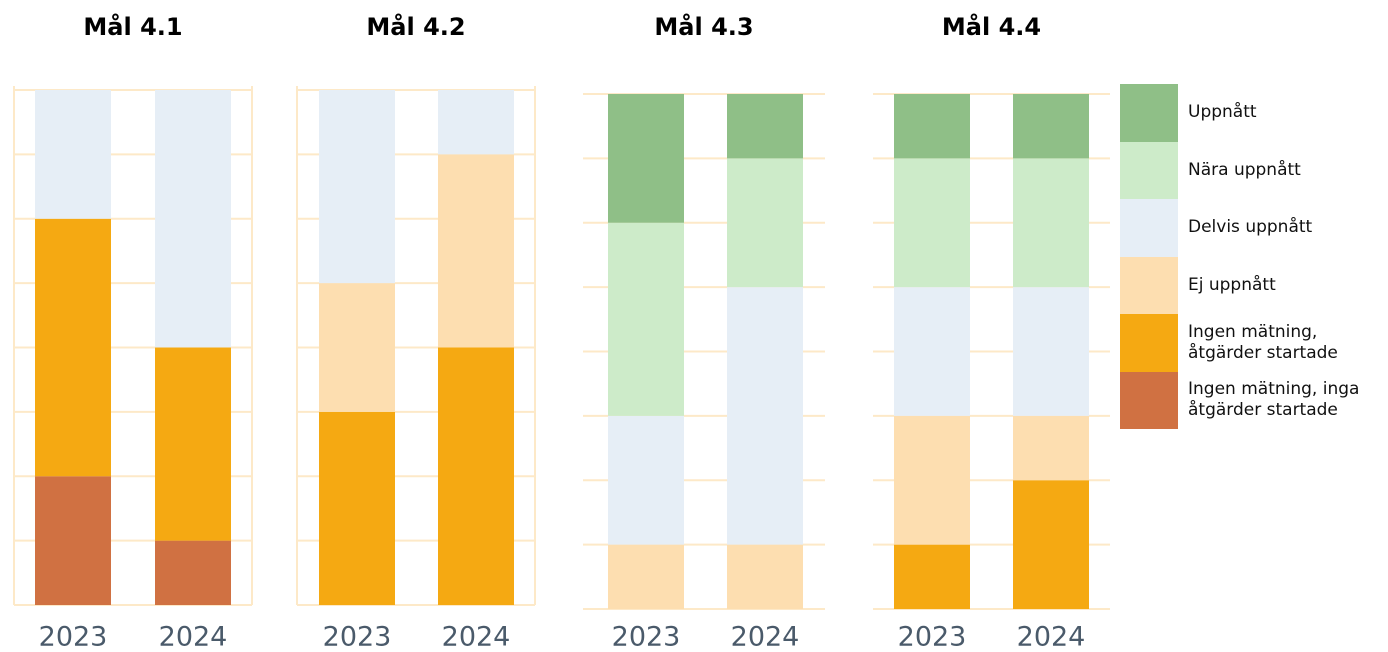  Describe the element at coordinates (1250, 227) in the screenshot. I see `legend-label: Delvis uppnått` at that location.